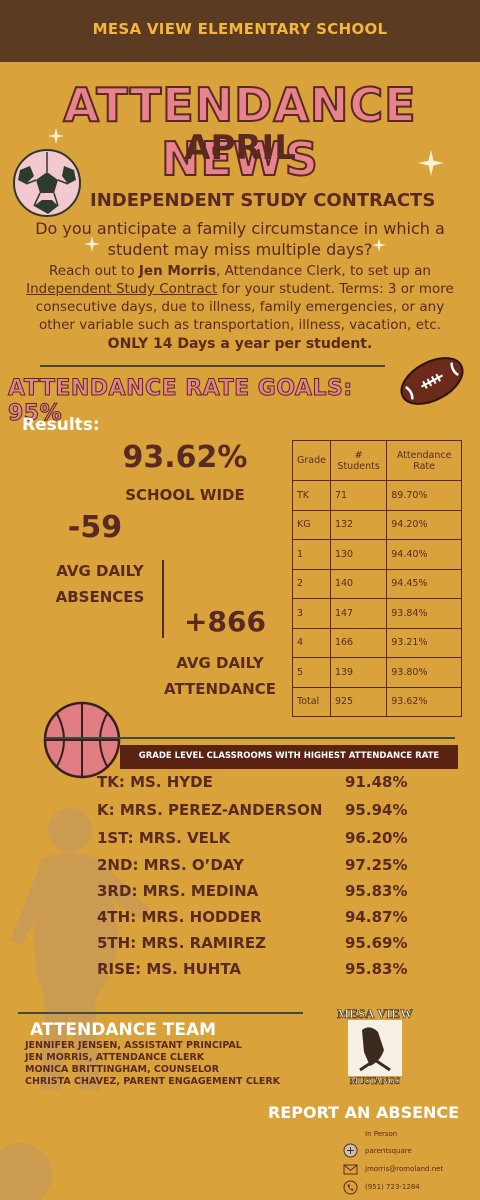 Image resolution: width=480 pixels, height=1200 pixels. Describe the element at coordinates (311, 495) in the screenshot. I see `cell-grade: TK` at that location.